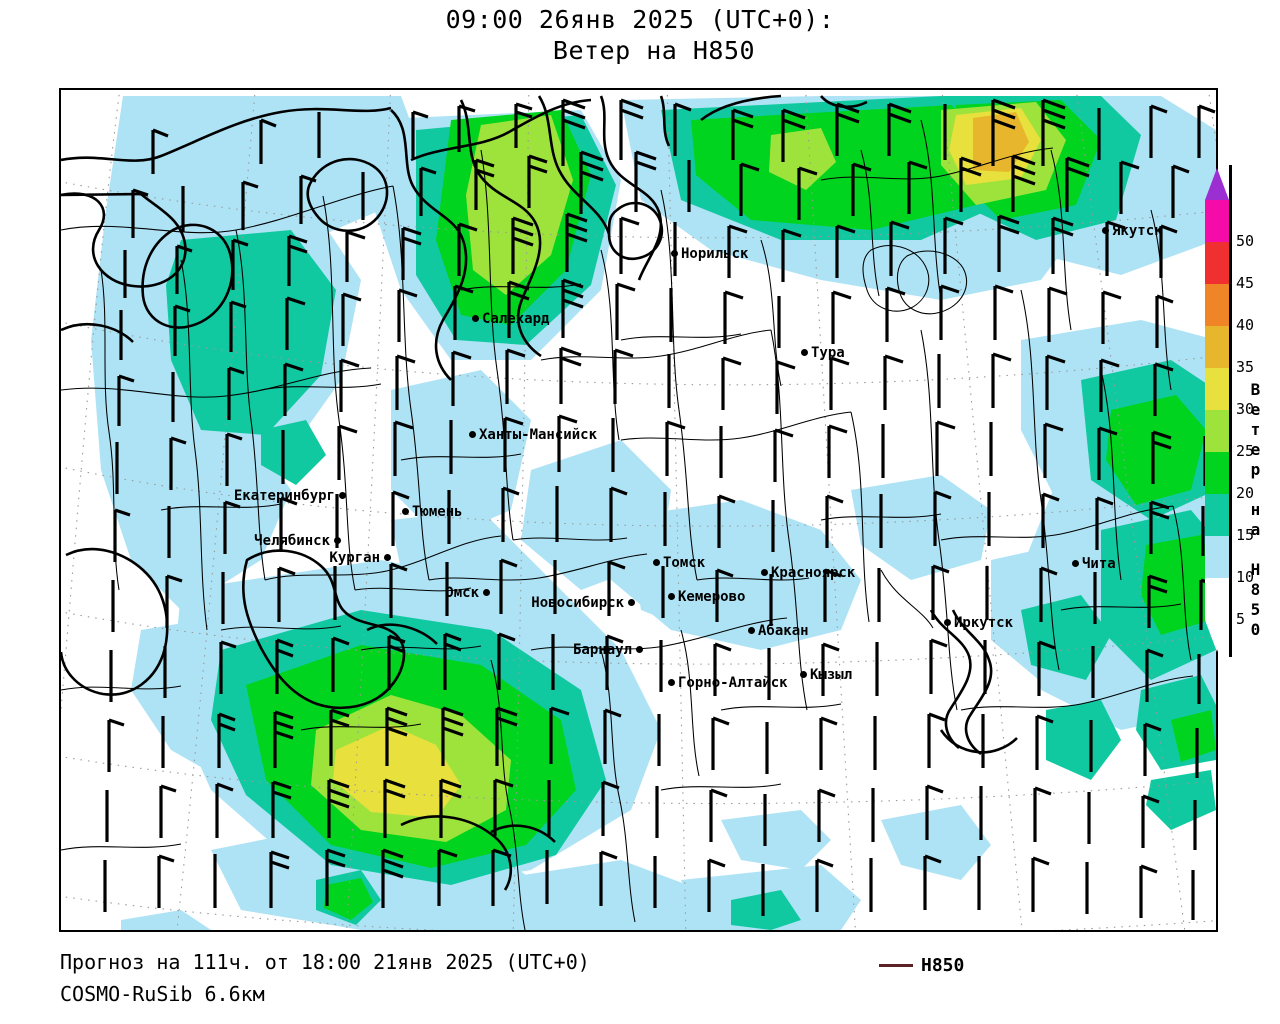 The width and height of the screenshot is (1280, 1024). What do you see at coordinates (640, 35) in the screenshot?
I see `page-title: 09:00 26янв 2025 (UTC+0): Ветер на H850` at bounding box center [640, 35].